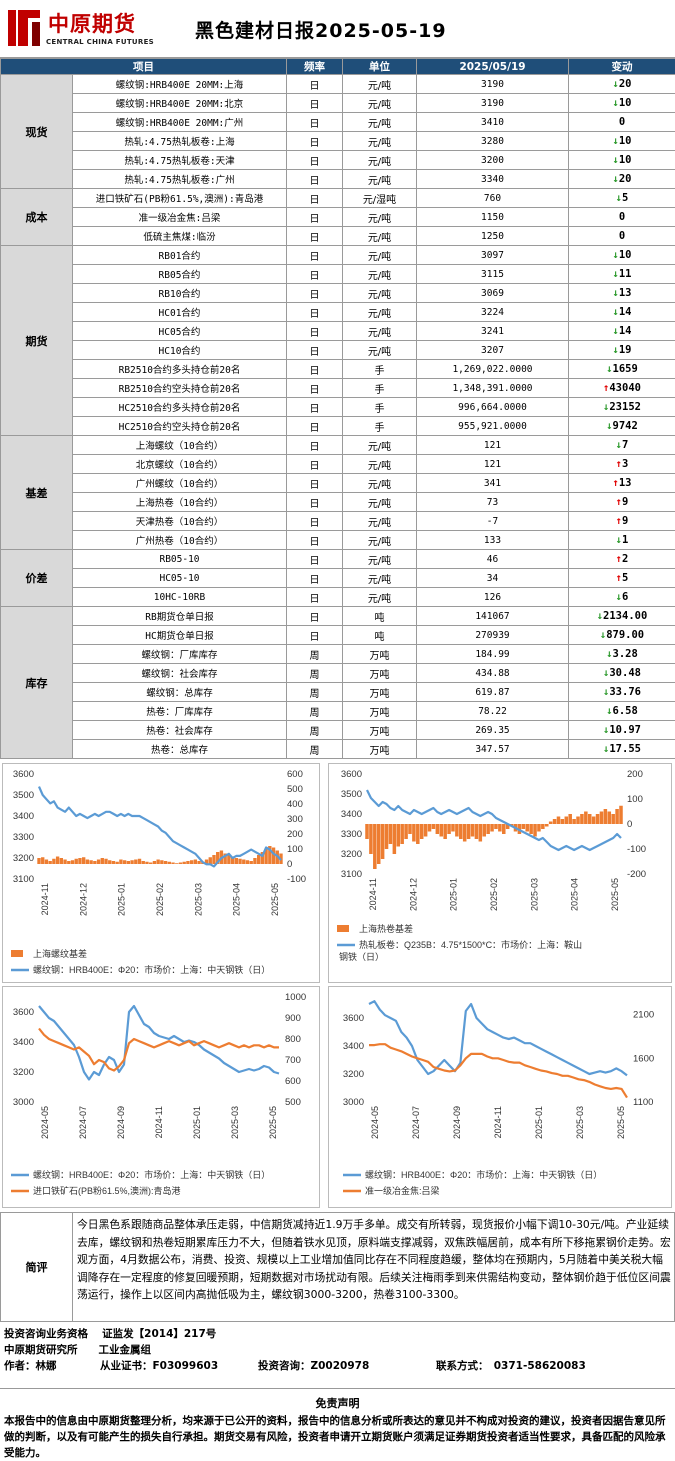  Describe the element at coordinates (621, 84) in the screenshot. I see `change-cell: ↓20` at that location.